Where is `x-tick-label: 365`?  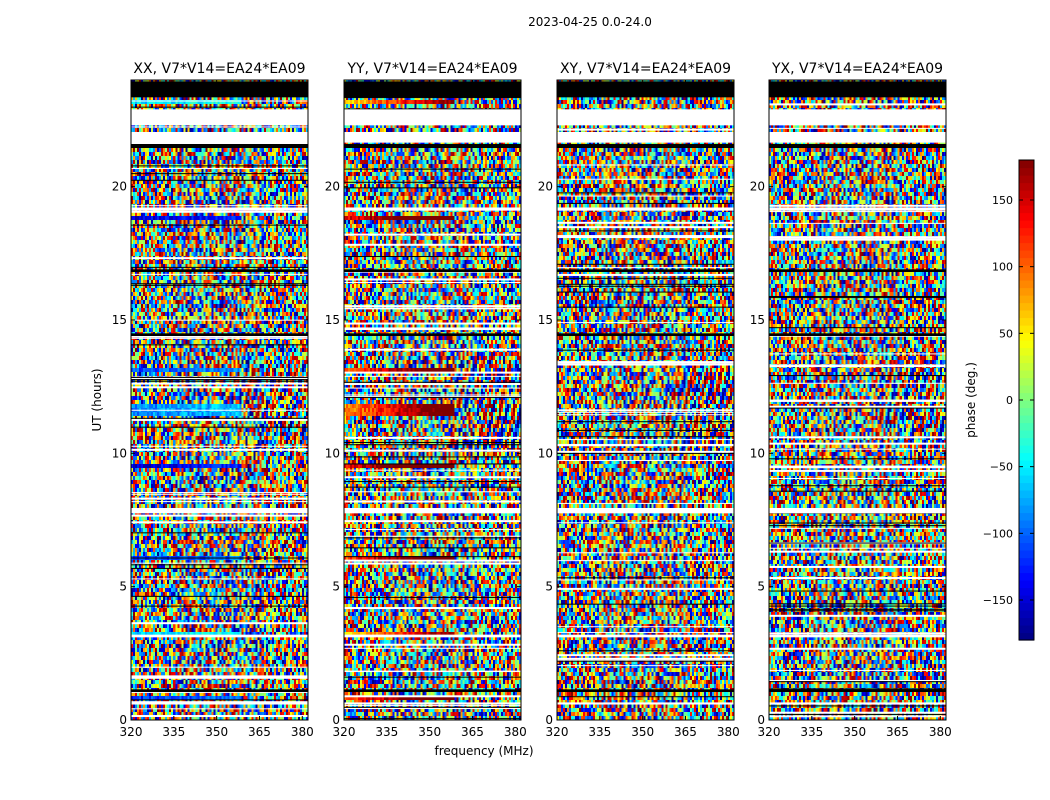
x-tick-label: 365 is located at coordinates (897, 732).